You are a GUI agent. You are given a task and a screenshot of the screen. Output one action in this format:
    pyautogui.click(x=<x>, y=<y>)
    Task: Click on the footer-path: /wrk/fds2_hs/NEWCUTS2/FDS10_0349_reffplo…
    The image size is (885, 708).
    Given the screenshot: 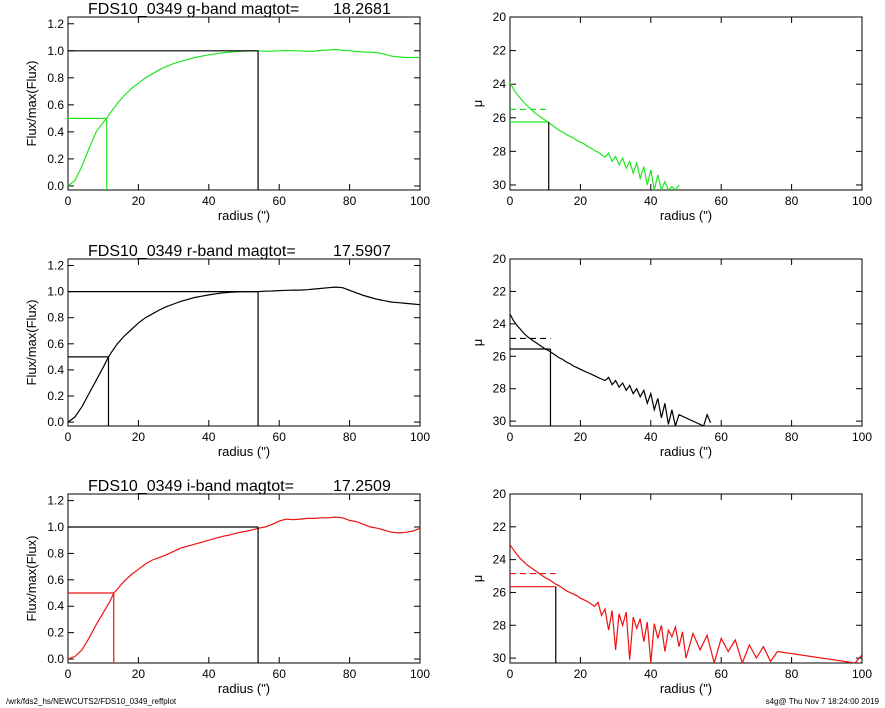 What is the action you would take?
    pyautogui.click(x=91, y=701)
    